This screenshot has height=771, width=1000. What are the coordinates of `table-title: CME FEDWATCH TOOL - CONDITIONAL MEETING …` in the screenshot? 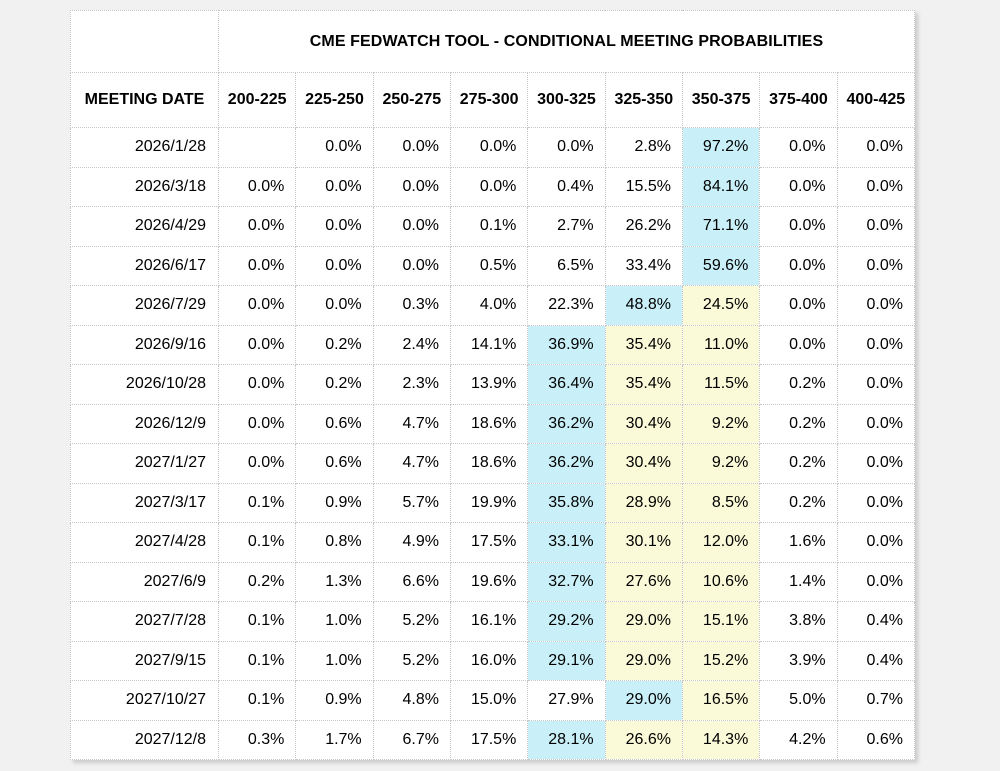 It's located at (566, 41).